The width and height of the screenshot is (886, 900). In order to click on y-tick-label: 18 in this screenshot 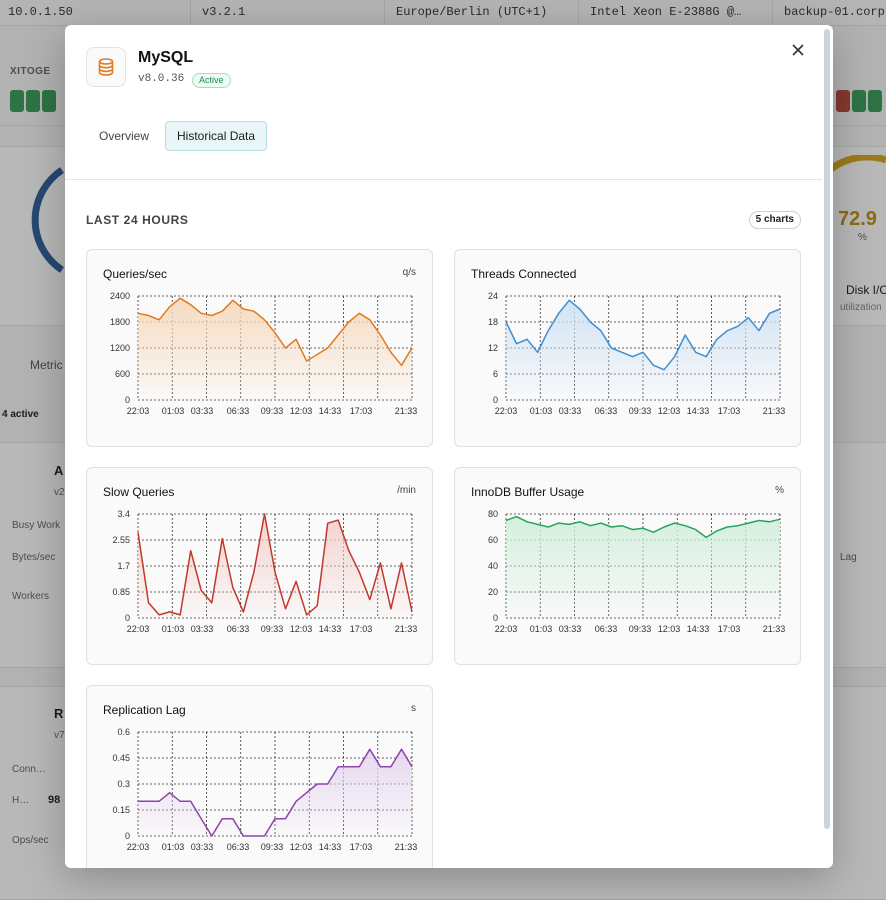, I will do `click(493, 322)`.